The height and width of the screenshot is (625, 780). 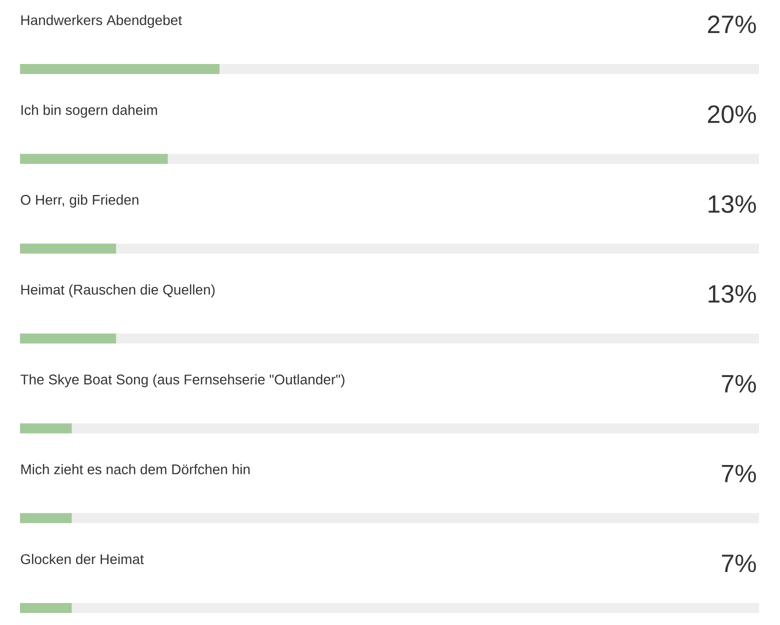 What do you see at coordinates (118, 291) in the screenshot?
I see `y-tick-label: Heimat (Rauschen die Quellen)` at bounding box center [118, 291].